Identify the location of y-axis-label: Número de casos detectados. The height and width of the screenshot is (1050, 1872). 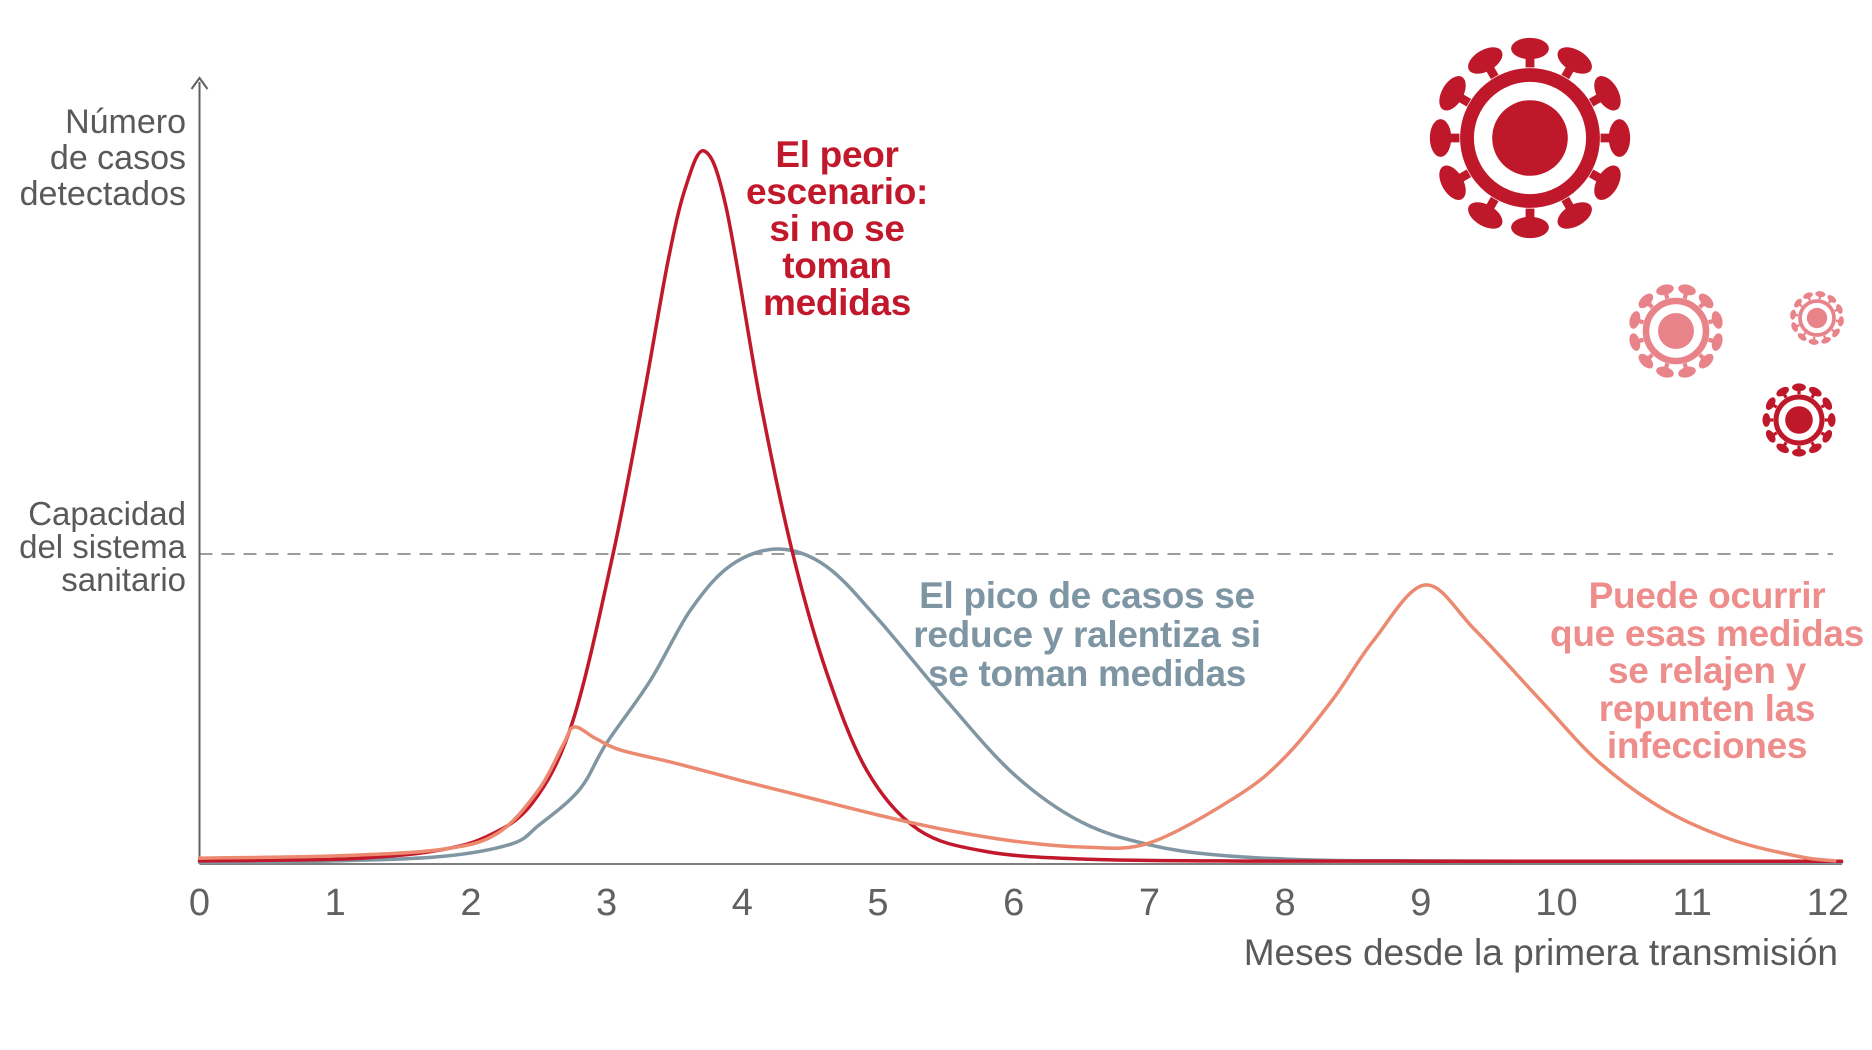
(102, 158).